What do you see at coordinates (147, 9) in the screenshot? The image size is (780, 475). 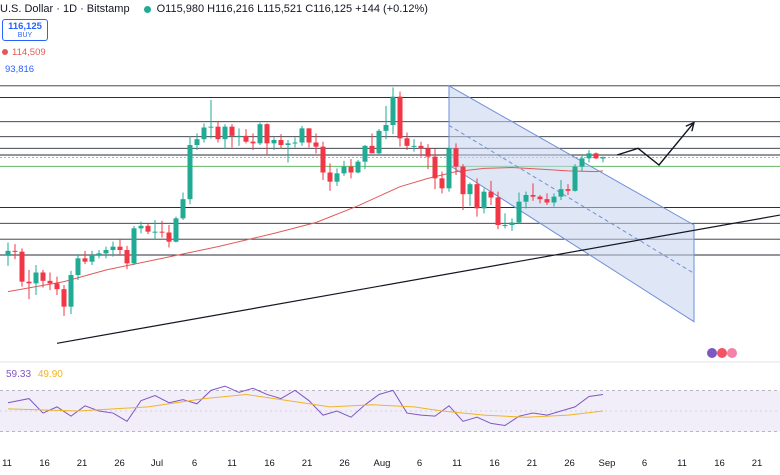 I see `market-status-dot` at bounding box center [147, 9].